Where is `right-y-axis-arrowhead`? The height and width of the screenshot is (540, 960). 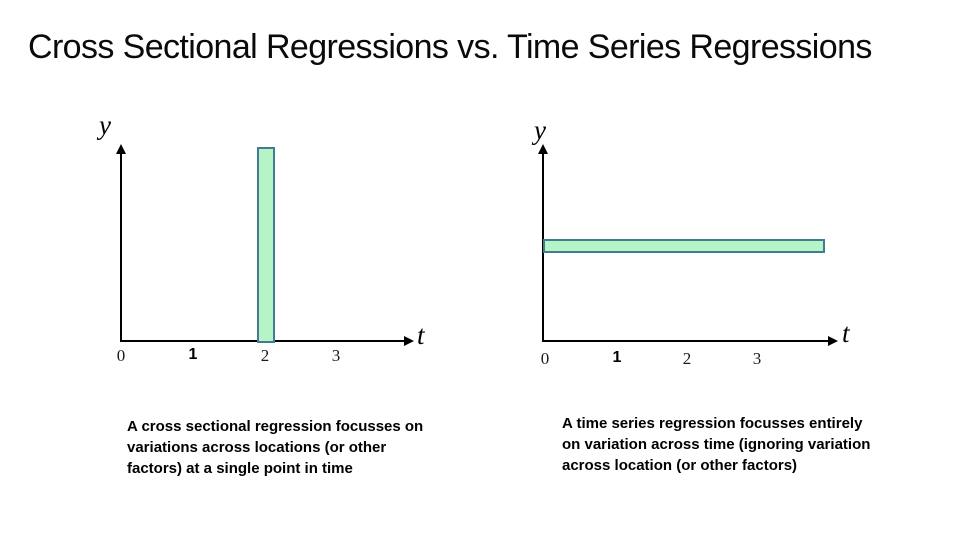
right-y-axis-arrowhead is located at coordinates (543, 149).